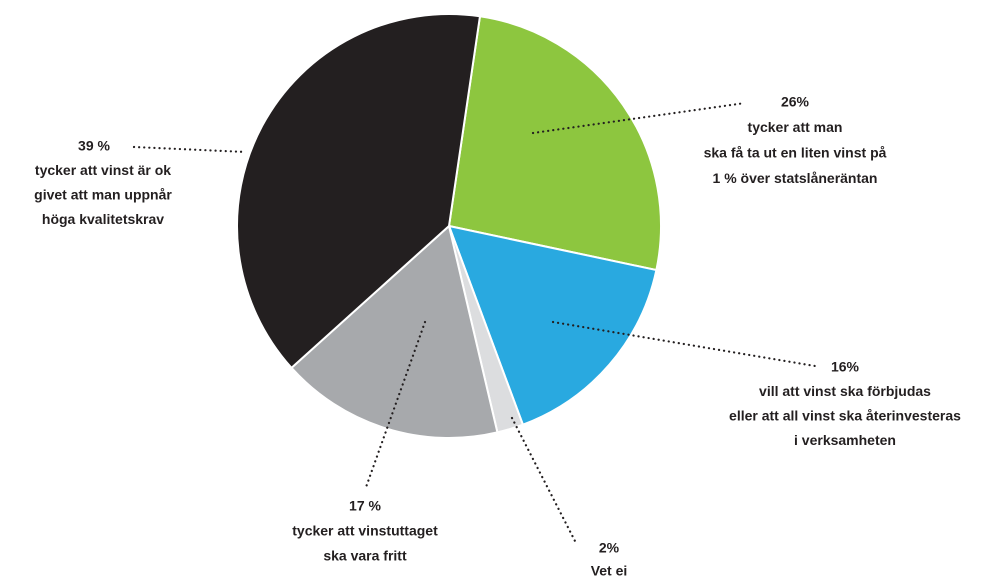 The image size is (989, 586). I want to click on slice-label: Vet ei, so click(609, 571).